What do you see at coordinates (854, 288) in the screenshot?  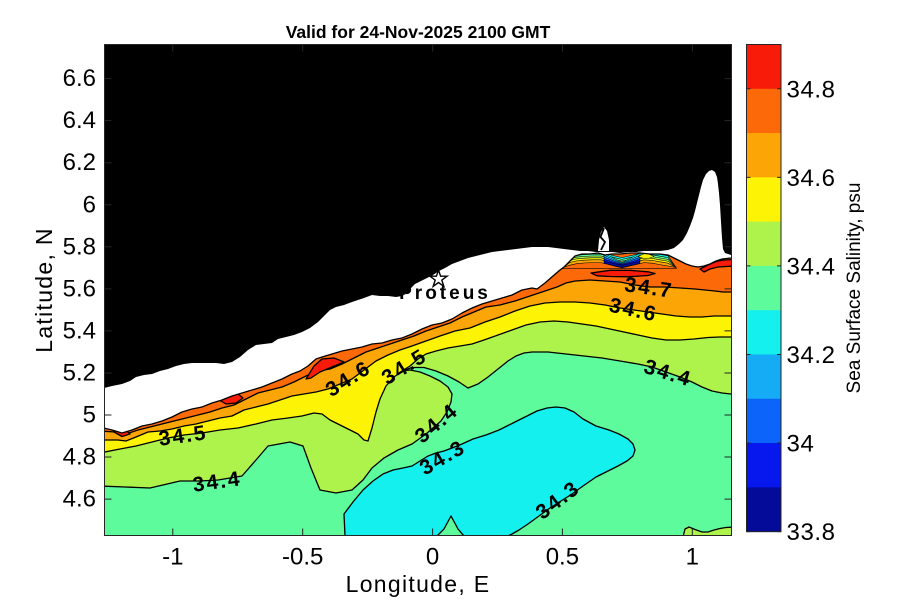 I see `svg-text: Sea Surface Salinity, psu` at bounding box center [854, 288].